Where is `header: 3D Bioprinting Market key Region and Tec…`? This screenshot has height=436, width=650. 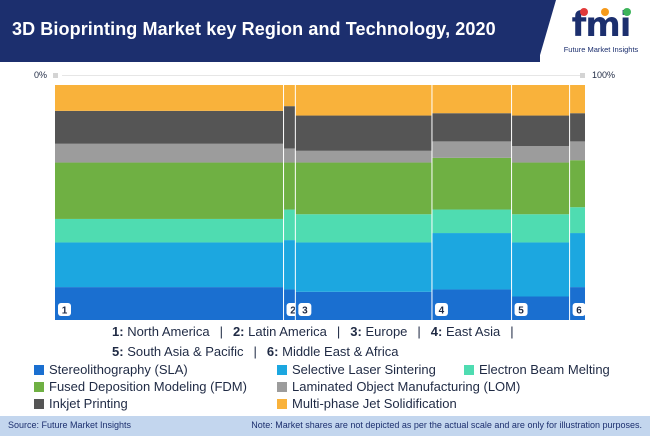 header: 3D Bioprinting Market key Region and Tec… is located at coordinates (325, 31).